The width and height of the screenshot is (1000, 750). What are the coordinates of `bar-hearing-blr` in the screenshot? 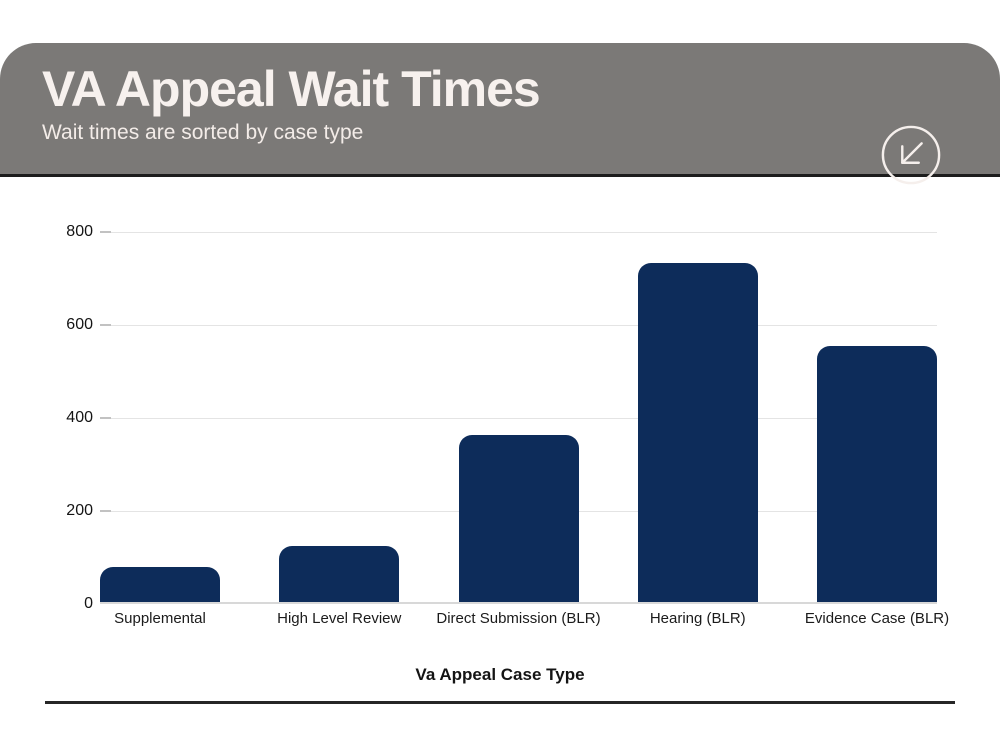 It's located at (697, 432).